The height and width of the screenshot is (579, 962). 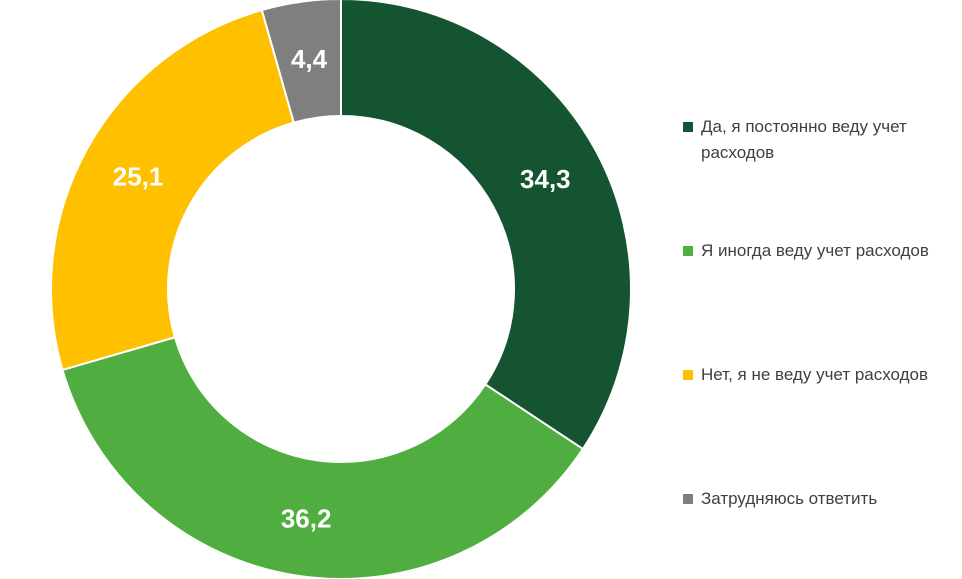 I want to click on legend-label-sometimes: Я иногда веду учет расходов, so click(x=815, y=250).